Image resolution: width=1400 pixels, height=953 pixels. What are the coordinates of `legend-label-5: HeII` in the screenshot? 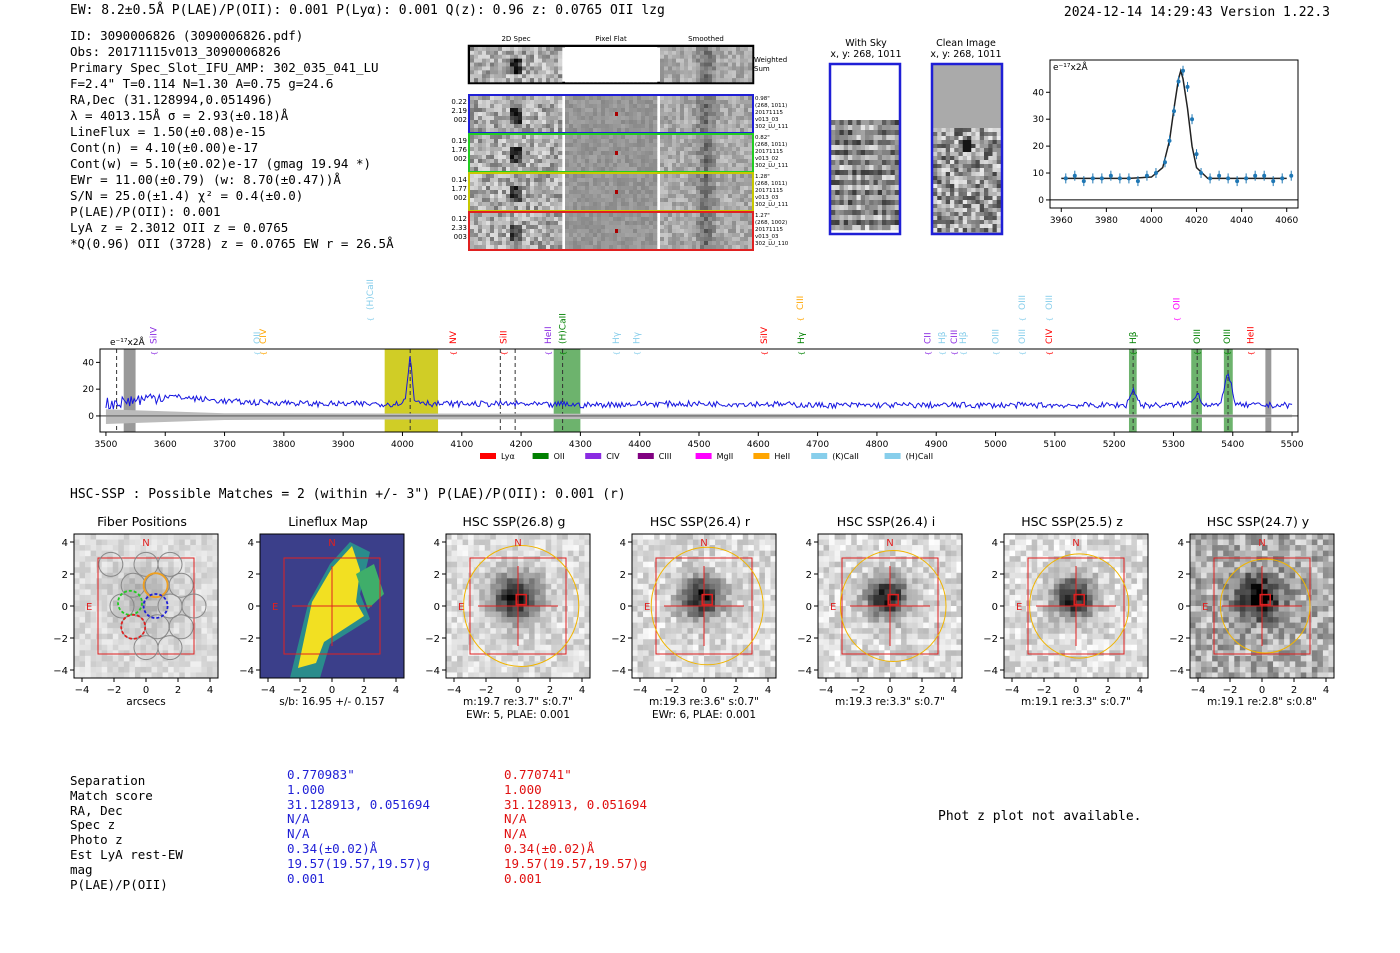 It's located at (782, 456).